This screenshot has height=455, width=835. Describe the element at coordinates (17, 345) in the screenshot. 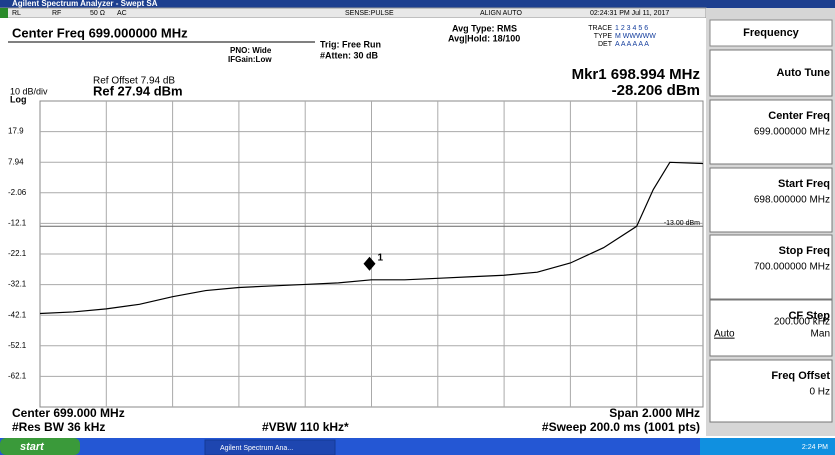

I see `y-tick-label: -52.1` at that location.